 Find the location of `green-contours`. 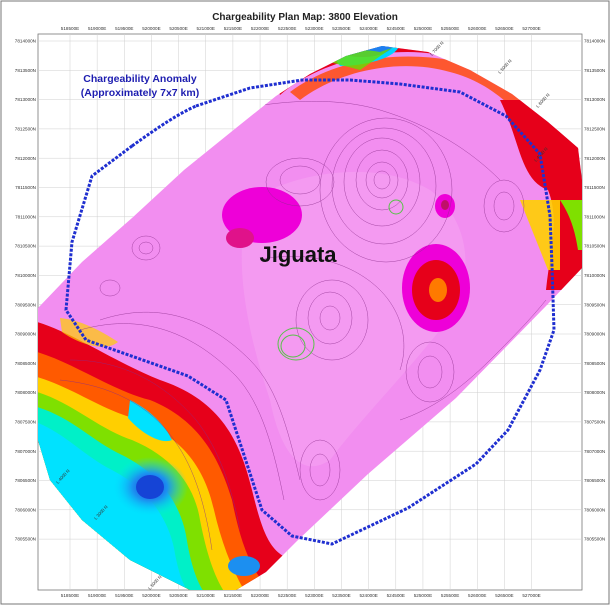

green-contours is located at coordinates (340, 280).